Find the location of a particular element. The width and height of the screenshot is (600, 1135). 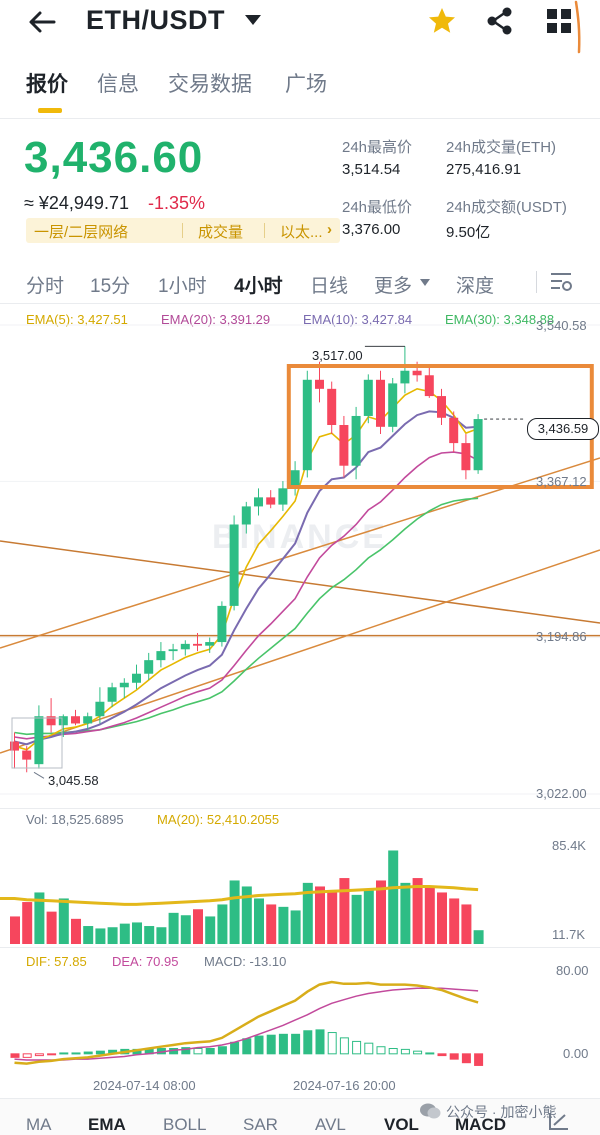

wechat-icon is located at coordinates (430, 1111).